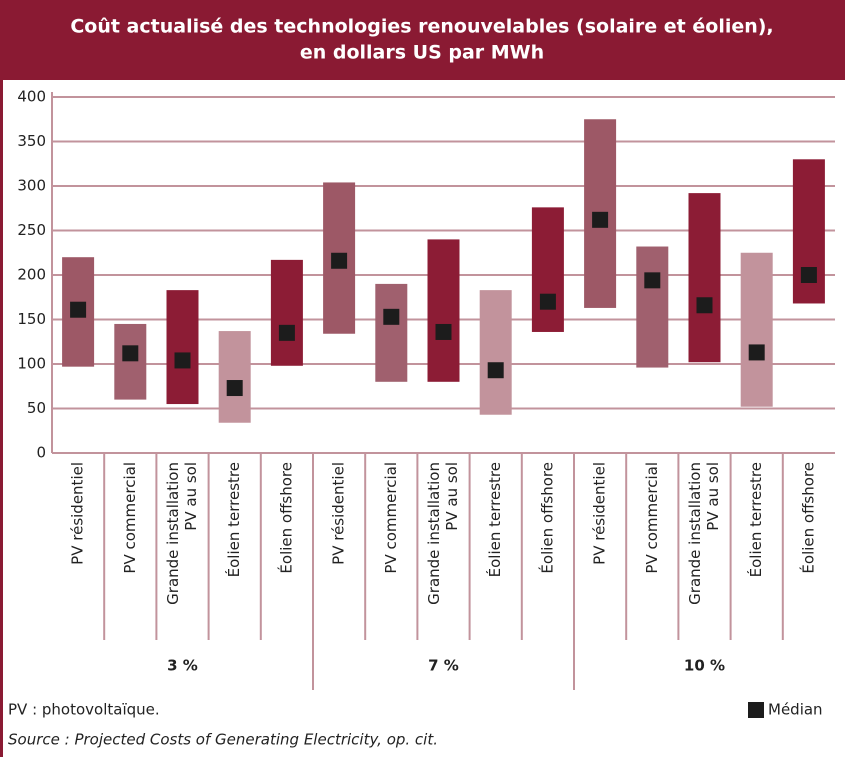  What do you see at coordinates (756, 710) in the screenshot?
I see `legend-swatch` at bounding box center [756, 710].